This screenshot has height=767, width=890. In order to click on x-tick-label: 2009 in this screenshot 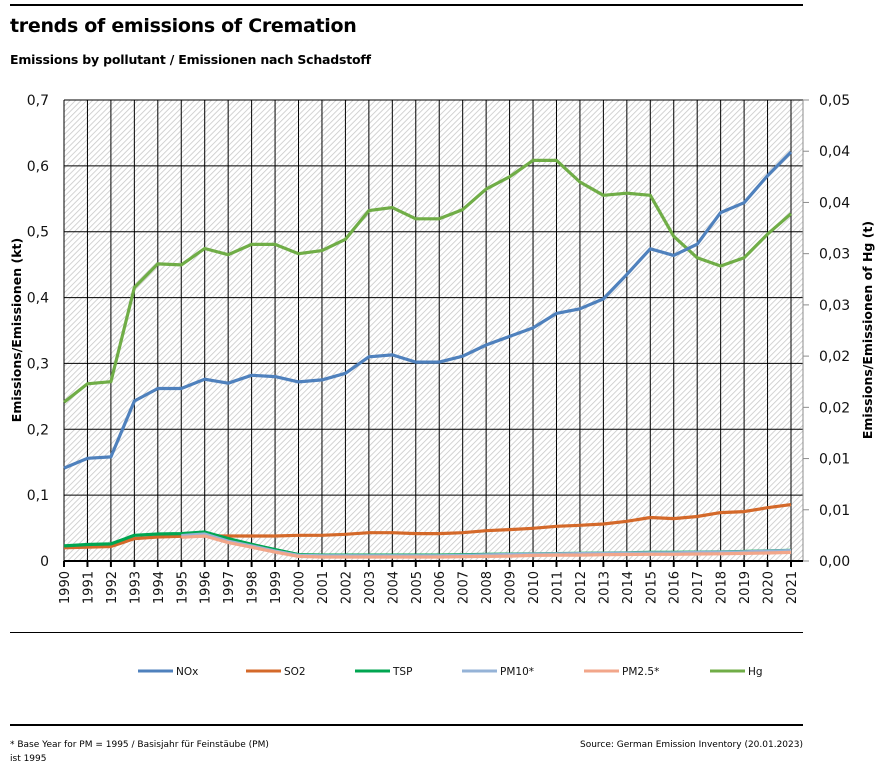, I will do `click(511, 587)`.